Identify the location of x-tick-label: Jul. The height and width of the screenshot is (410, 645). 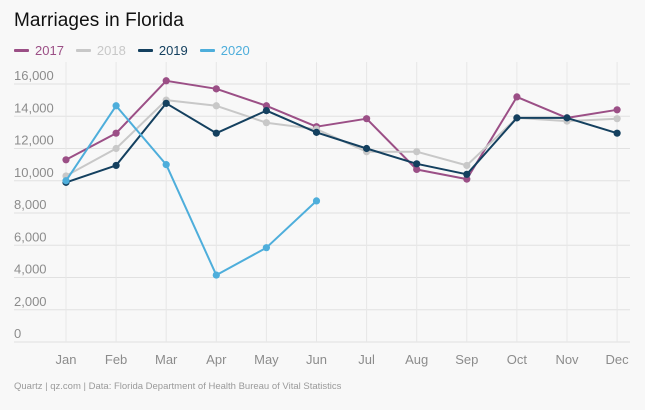
(366, 359).